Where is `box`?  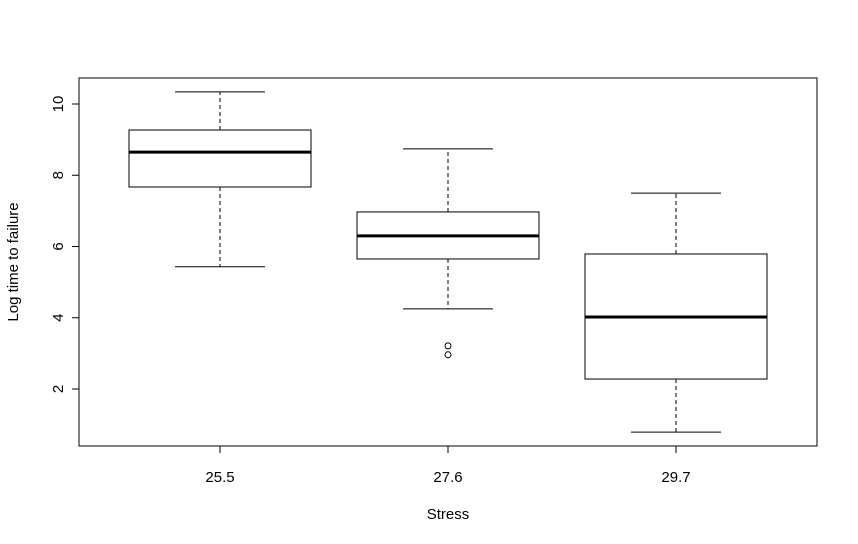 box is located at coordinates (220, 158).